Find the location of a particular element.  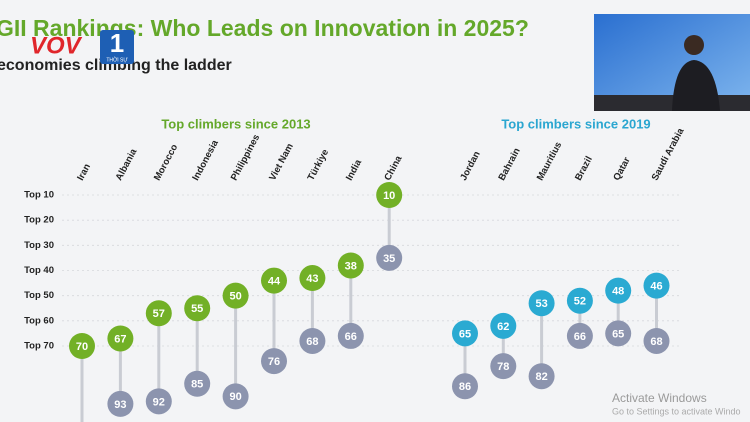

video-floor is located at coordinates (672, 103).